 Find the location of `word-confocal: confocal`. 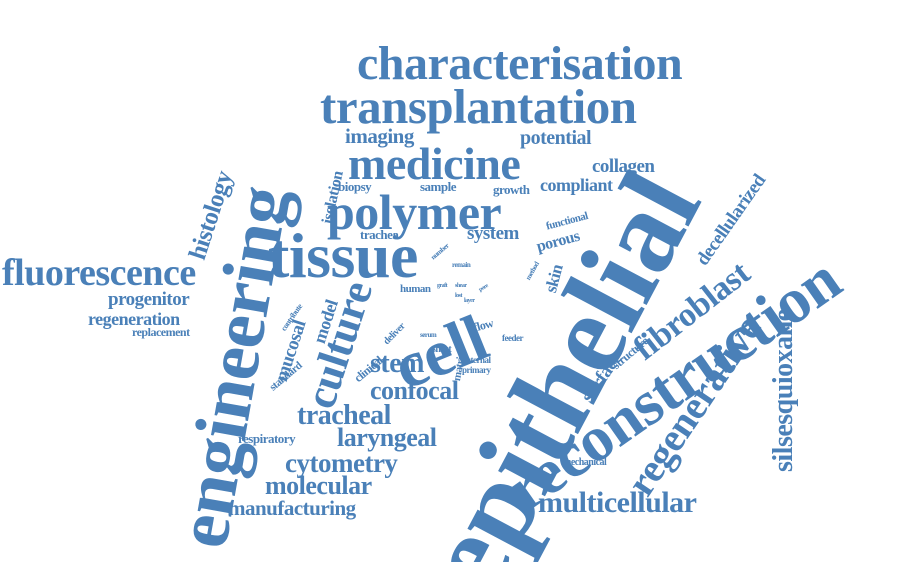

word-confocal: confocal is located at coordinates (414, 390).